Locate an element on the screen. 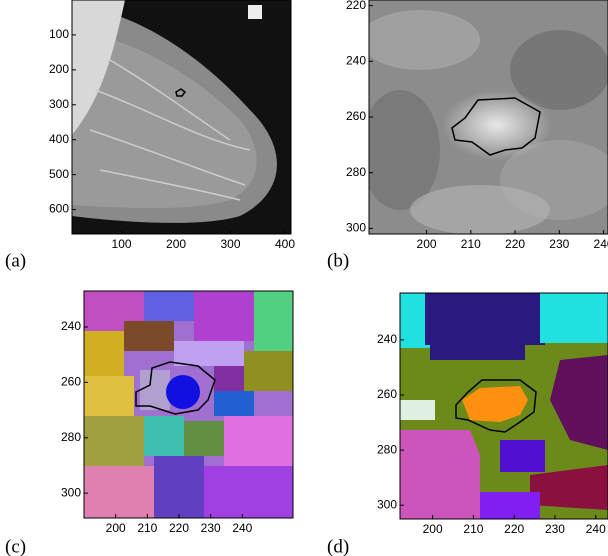 This screenshot has width=608, height=556. x-tick-label: 400 is located at coordinates (285, 244).